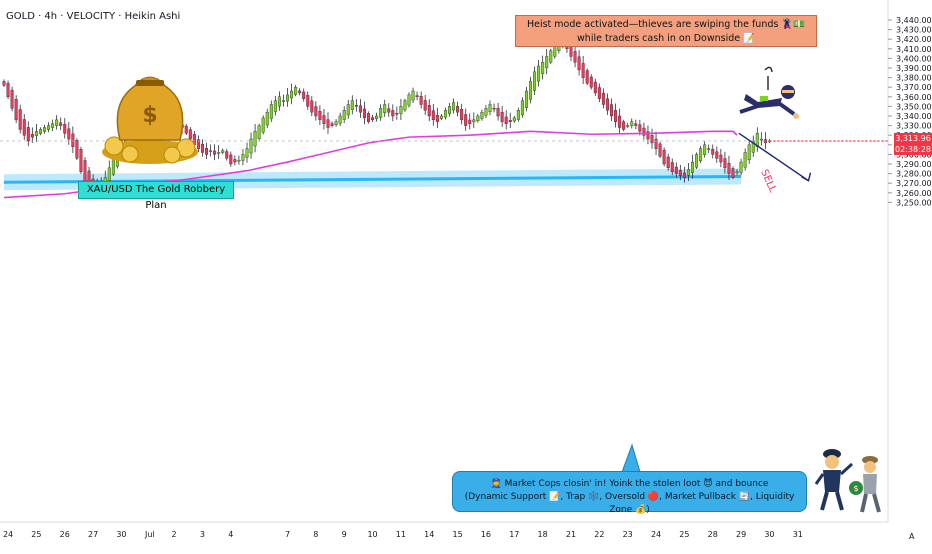 The height and width of the screenshot is (554, 932). I want to click on x-tick-label: 22, so click(599, 534).